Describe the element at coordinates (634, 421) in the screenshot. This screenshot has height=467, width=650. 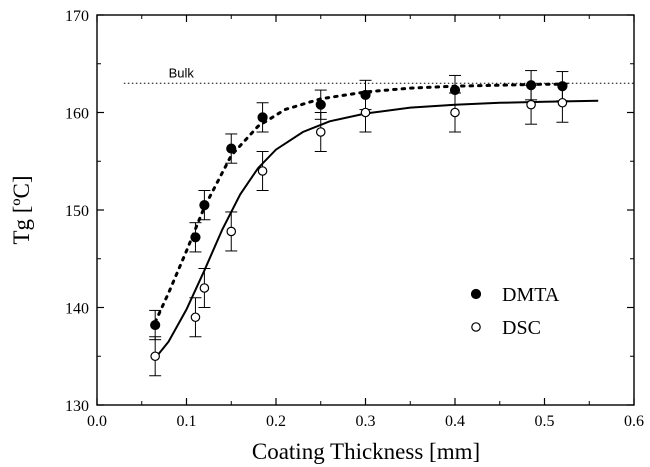
I see `x-tick-label: 0.6` at that location.